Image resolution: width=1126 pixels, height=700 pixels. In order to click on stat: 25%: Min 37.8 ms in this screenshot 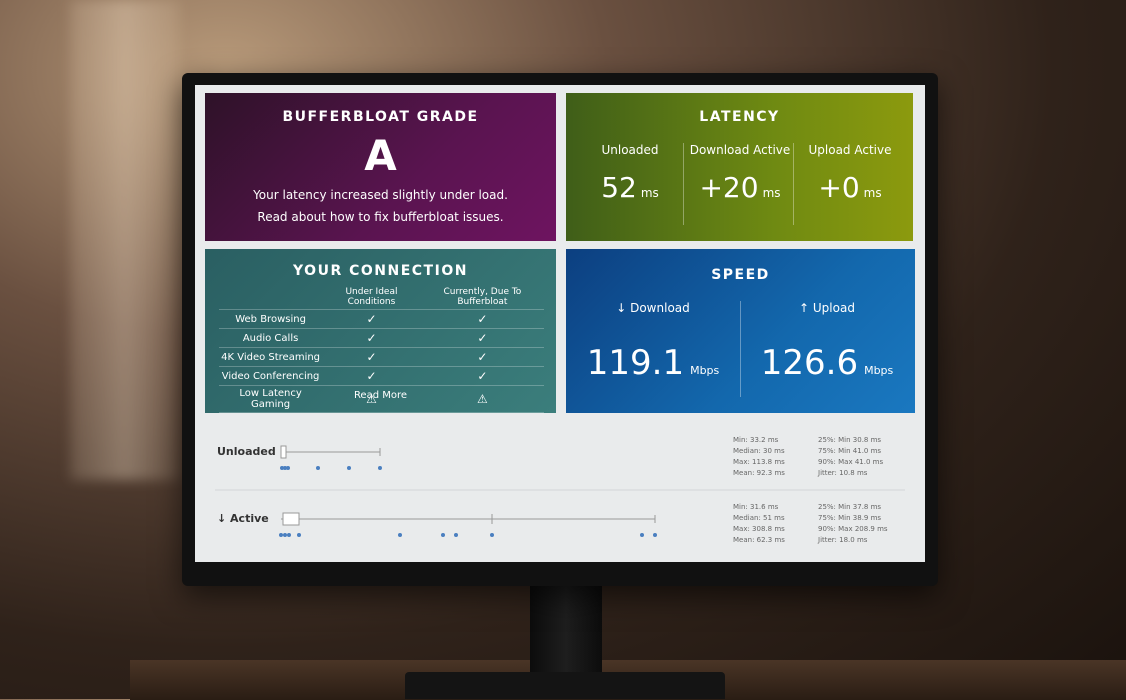, I will do `click(850, 507)`.